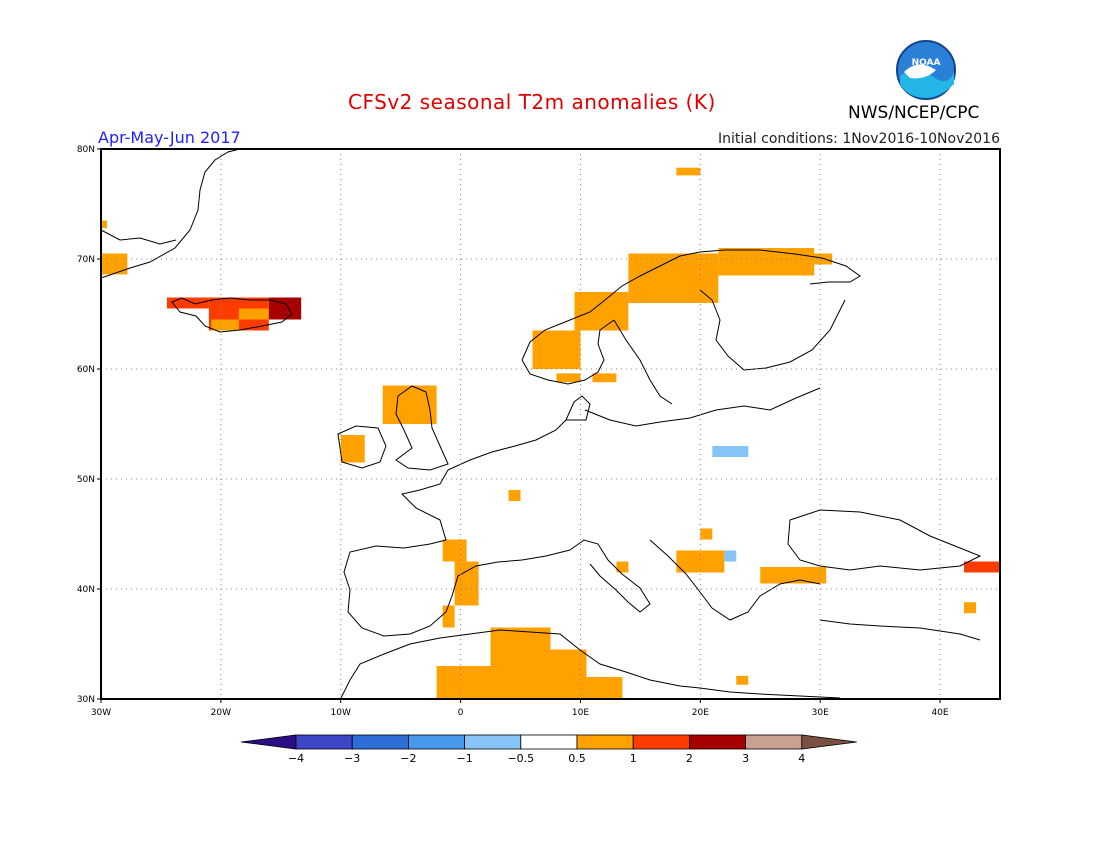  What do you see at coordinates (221, 713) in the screenshot?
I see `longitude-tick-label: 20W` at bounding box center [221, 713].